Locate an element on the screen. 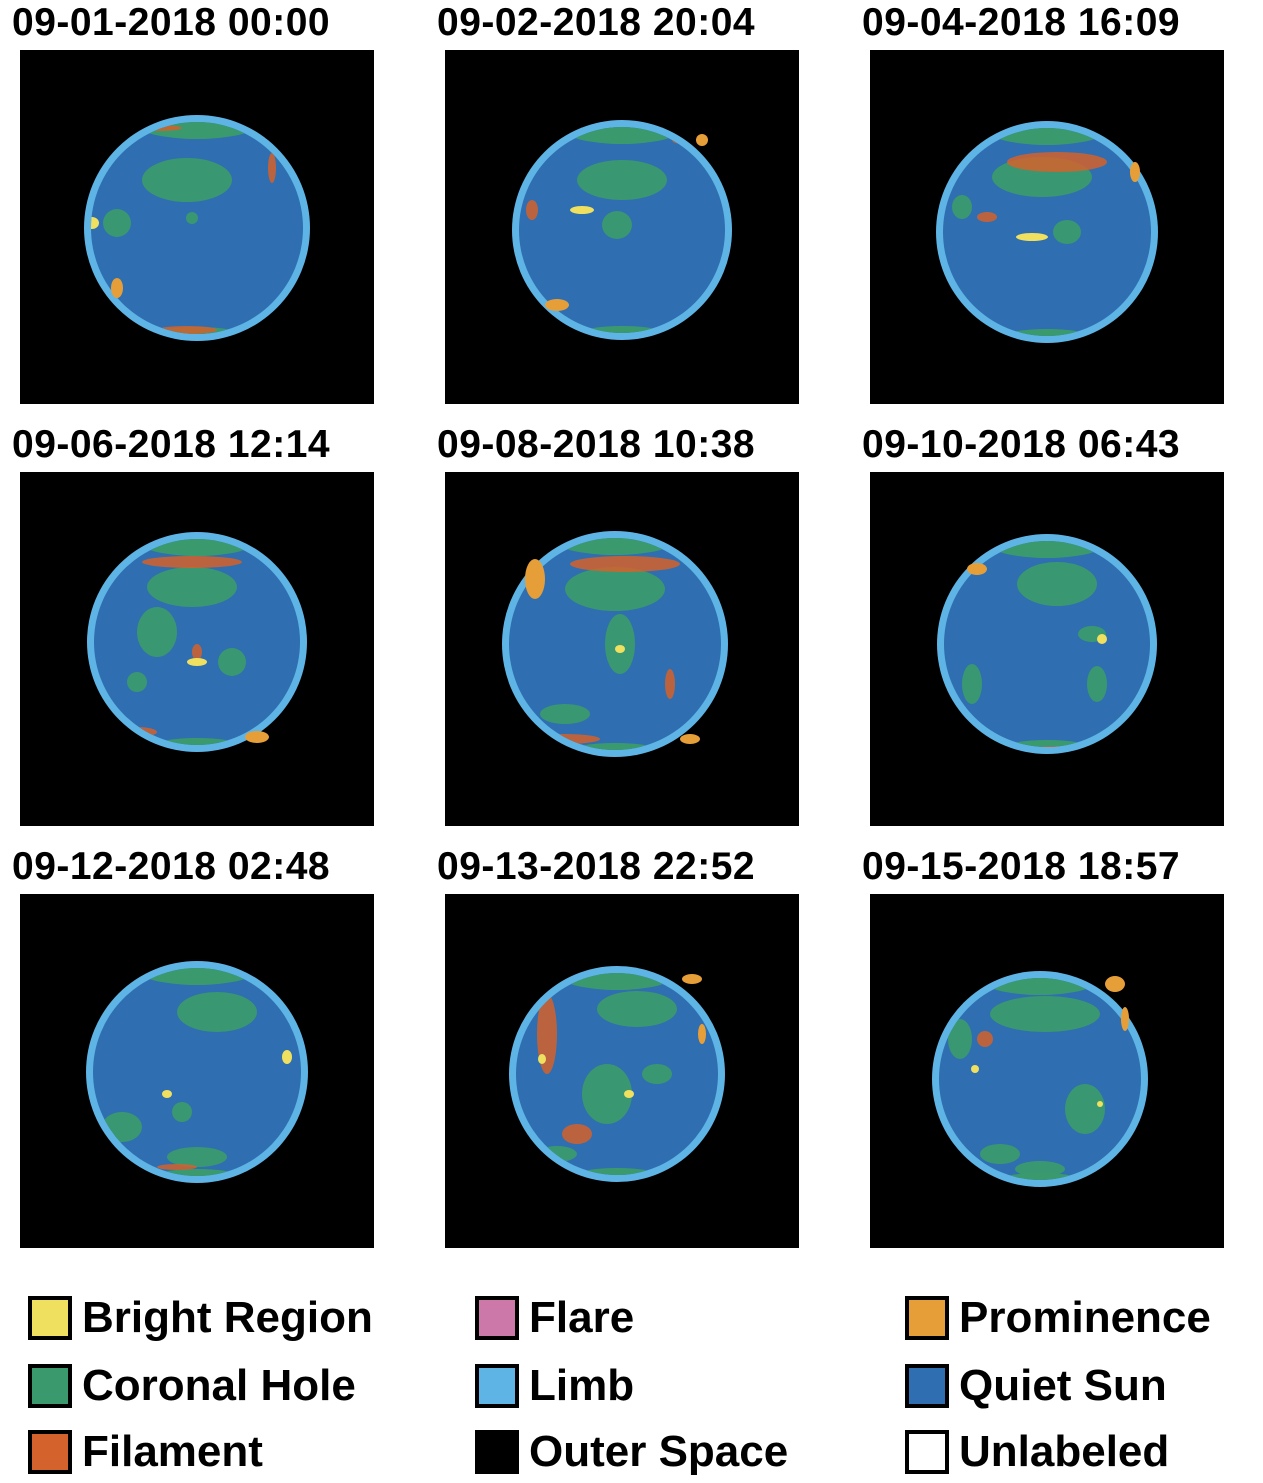 Image resolution: width=1263 pixels, height=1483 pixels. legend-label: Quiet Sun is located at coordinates (1063, 1385).